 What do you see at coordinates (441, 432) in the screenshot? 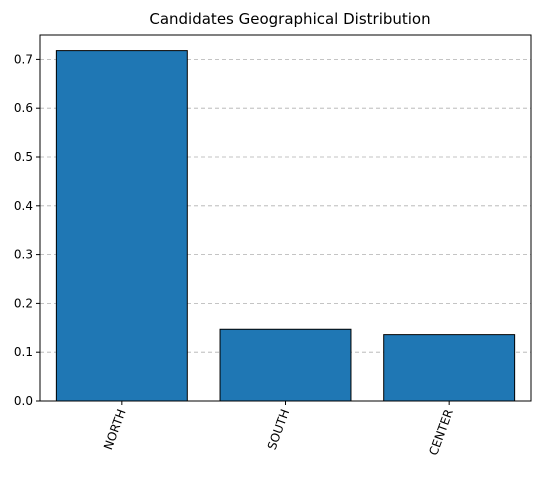
I see `x-tick-label: CENTER` at bounding box center [441, 432].